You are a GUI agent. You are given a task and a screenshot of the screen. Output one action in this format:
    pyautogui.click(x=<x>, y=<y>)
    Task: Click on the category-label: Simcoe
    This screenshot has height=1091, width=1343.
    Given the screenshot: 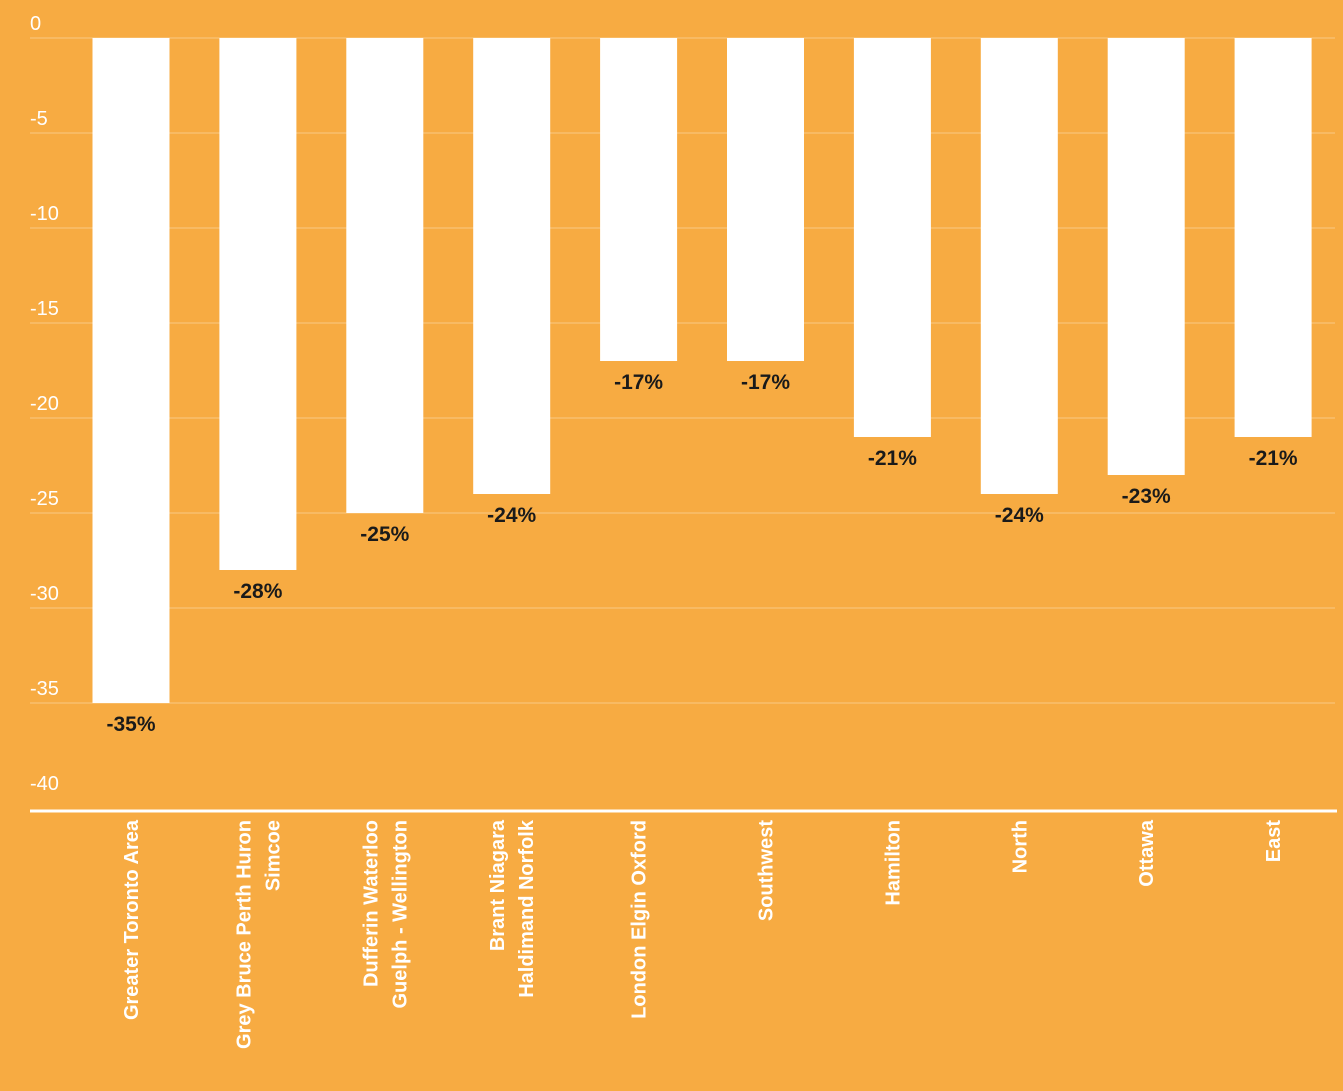 What is the action you would take?
    pyautogui.click(x=273, y=855)
    